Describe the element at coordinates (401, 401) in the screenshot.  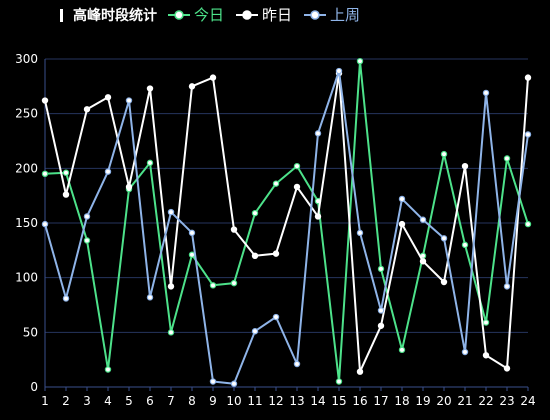
I see `x-tick-label: 18` at that location.